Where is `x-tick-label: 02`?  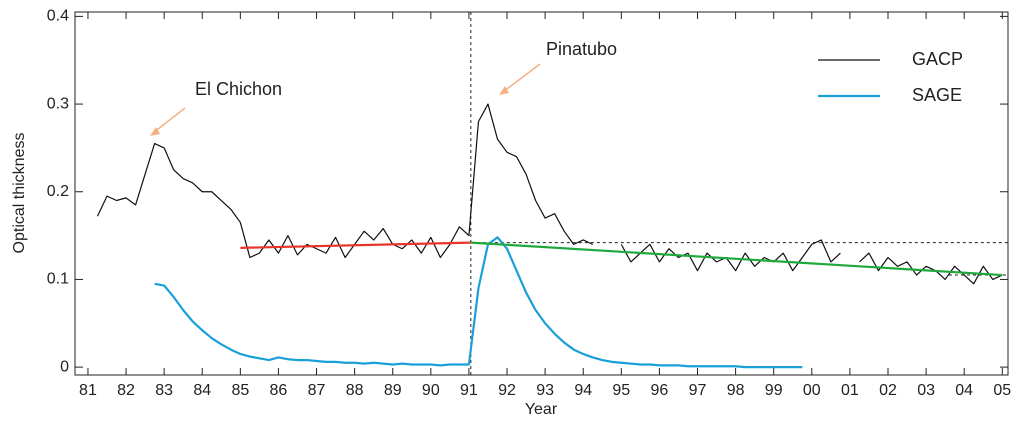 x-tick-label: 02 is located at coordinates (888, 390).